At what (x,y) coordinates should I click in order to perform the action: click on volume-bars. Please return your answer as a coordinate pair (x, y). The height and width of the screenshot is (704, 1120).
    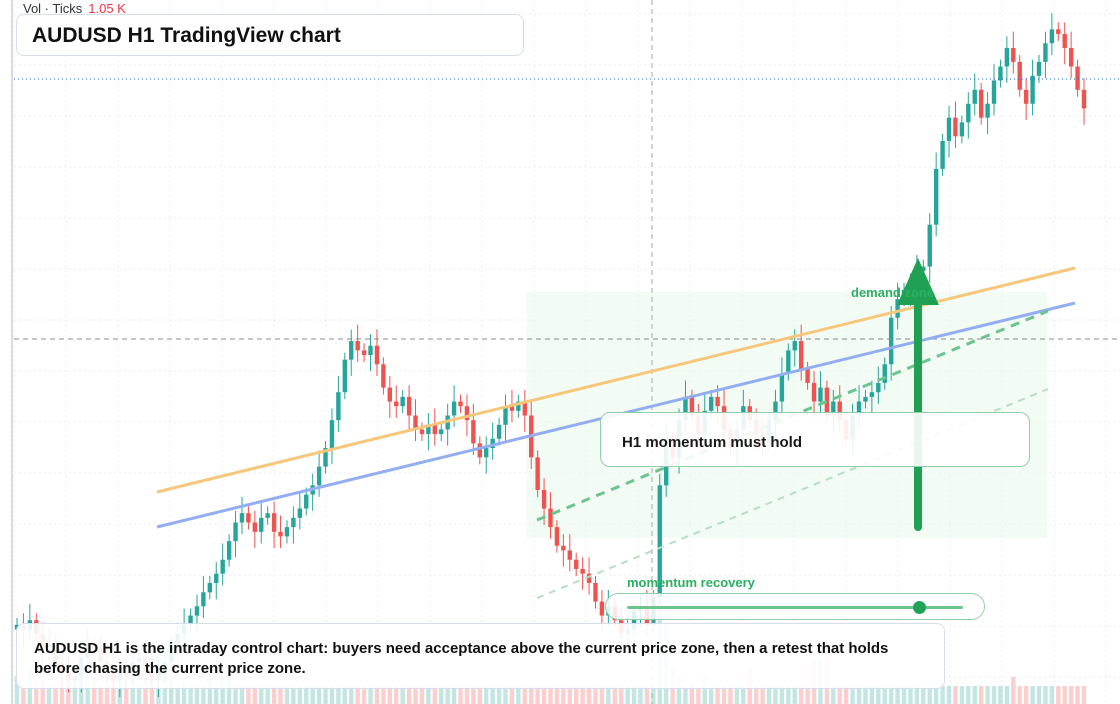
    Looking at the image, I should click on (550, 659).